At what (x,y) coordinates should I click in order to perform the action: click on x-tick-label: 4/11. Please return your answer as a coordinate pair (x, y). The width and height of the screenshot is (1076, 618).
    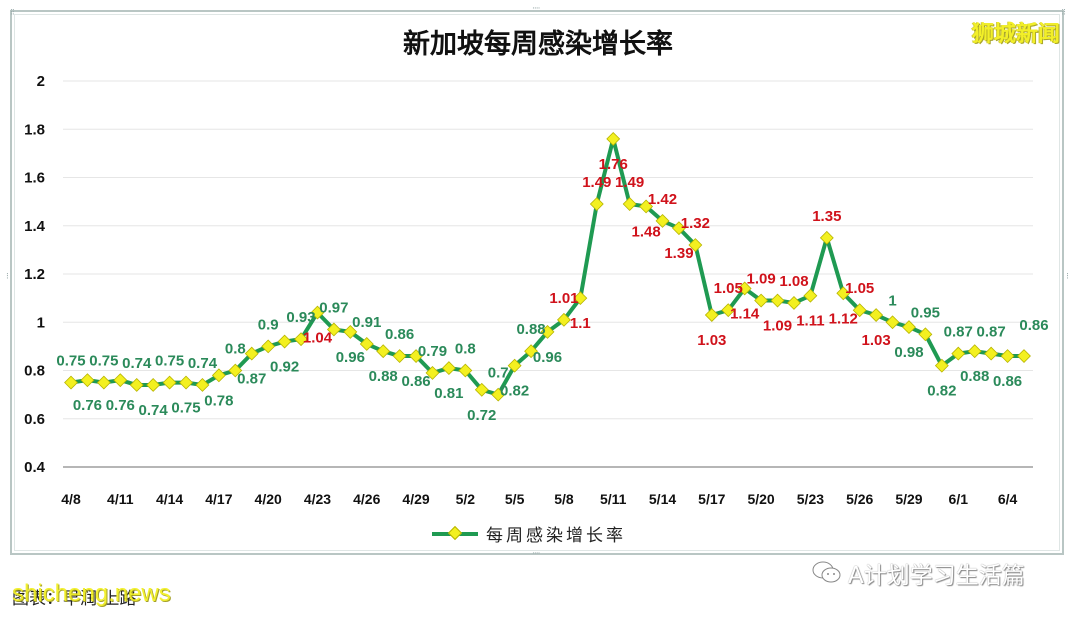
    Looking at the image, I should click on (120, 499).